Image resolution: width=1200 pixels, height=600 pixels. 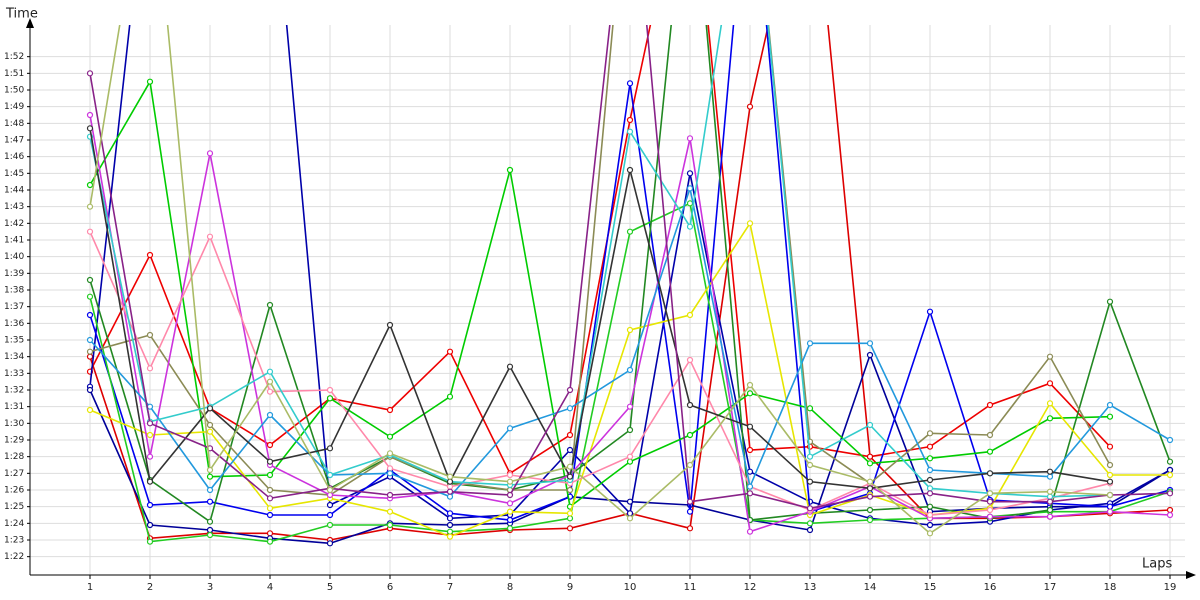 I want to click on y-axis-label: Time, so click(x=21, y=14).